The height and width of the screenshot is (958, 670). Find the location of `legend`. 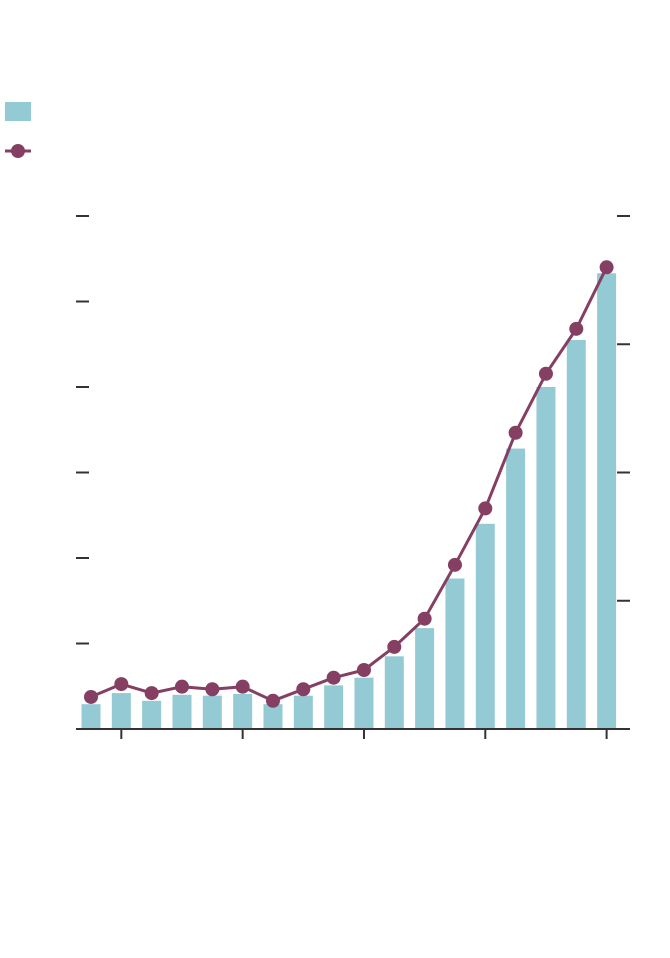

legend is located at coordinates (18, 130).